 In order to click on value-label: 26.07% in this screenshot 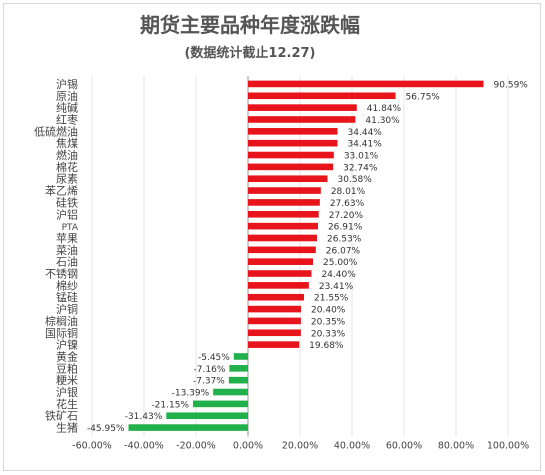, I will do `click(343, 251)`.